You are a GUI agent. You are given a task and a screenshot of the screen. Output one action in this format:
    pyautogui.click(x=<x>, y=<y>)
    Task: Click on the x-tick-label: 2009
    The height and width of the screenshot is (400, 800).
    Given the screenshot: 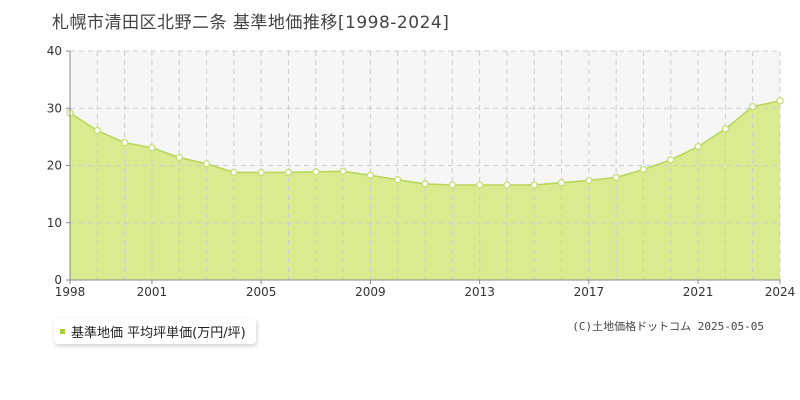 What is the action you would take?
    pyautogui.click(x=370, y=292)
    